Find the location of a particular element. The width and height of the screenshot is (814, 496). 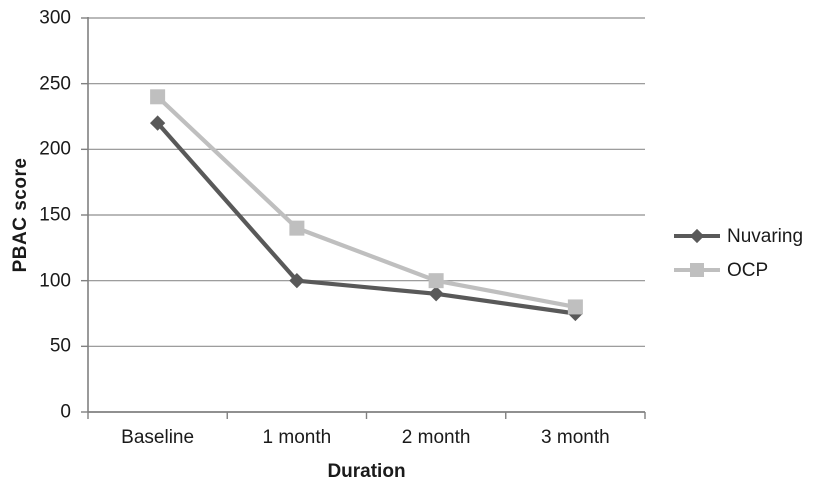

legend-item-nuvaring: Nuvaring is located at coordinates (738, 236).